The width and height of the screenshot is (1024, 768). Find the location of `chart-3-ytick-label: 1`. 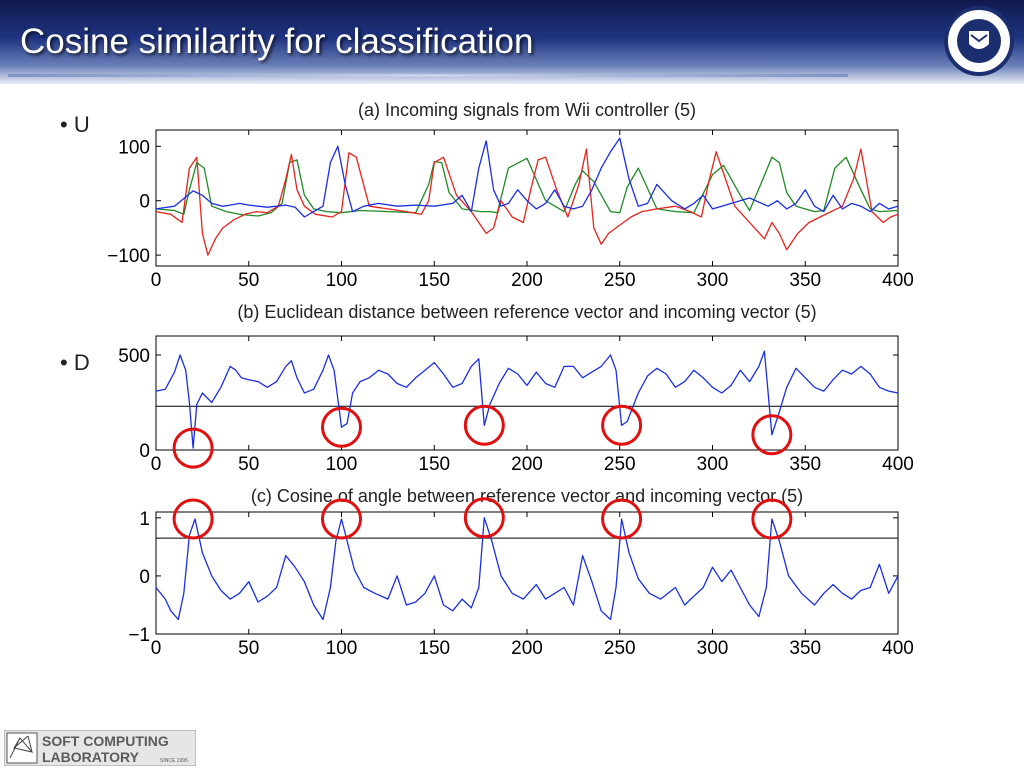

chart-3-ytick-label: 1 is located at coordinates (144, 519).